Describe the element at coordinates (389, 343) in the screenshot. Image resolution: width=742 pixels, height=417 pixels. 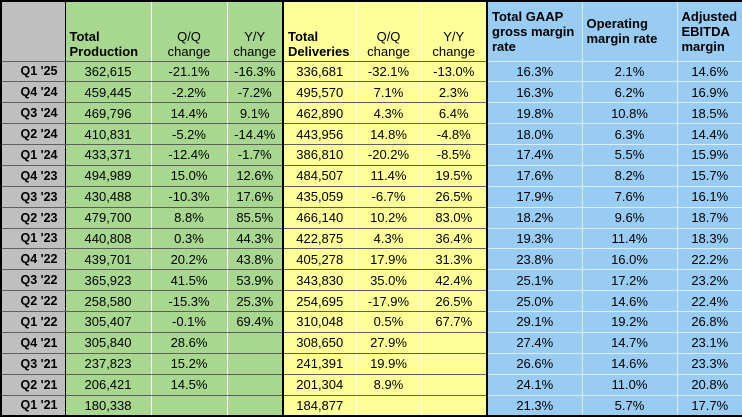
I see `cell: 27.9%` at that location.